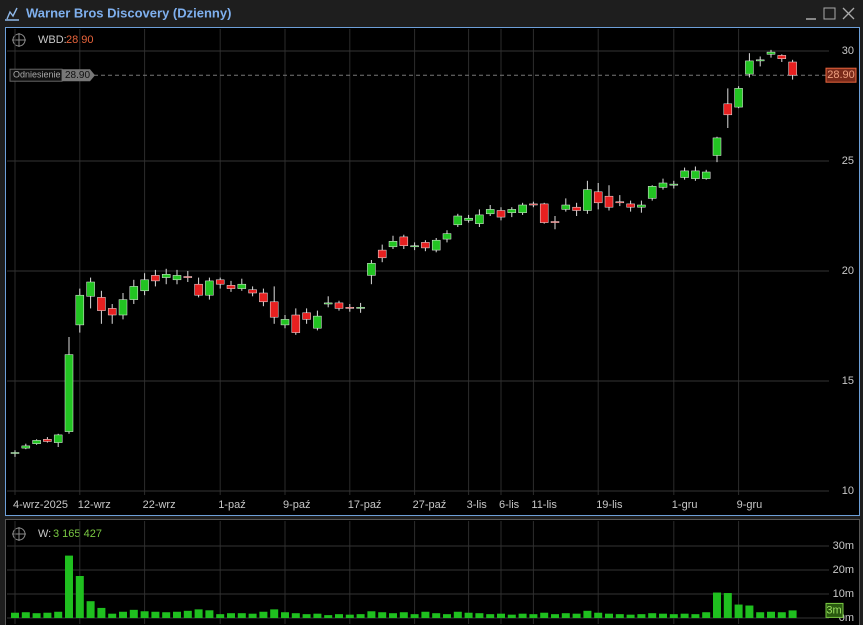 Image resolution: width=863 pixels, height=625 pixels. I want to click on y-tick-label: 25, so click(848, 161).